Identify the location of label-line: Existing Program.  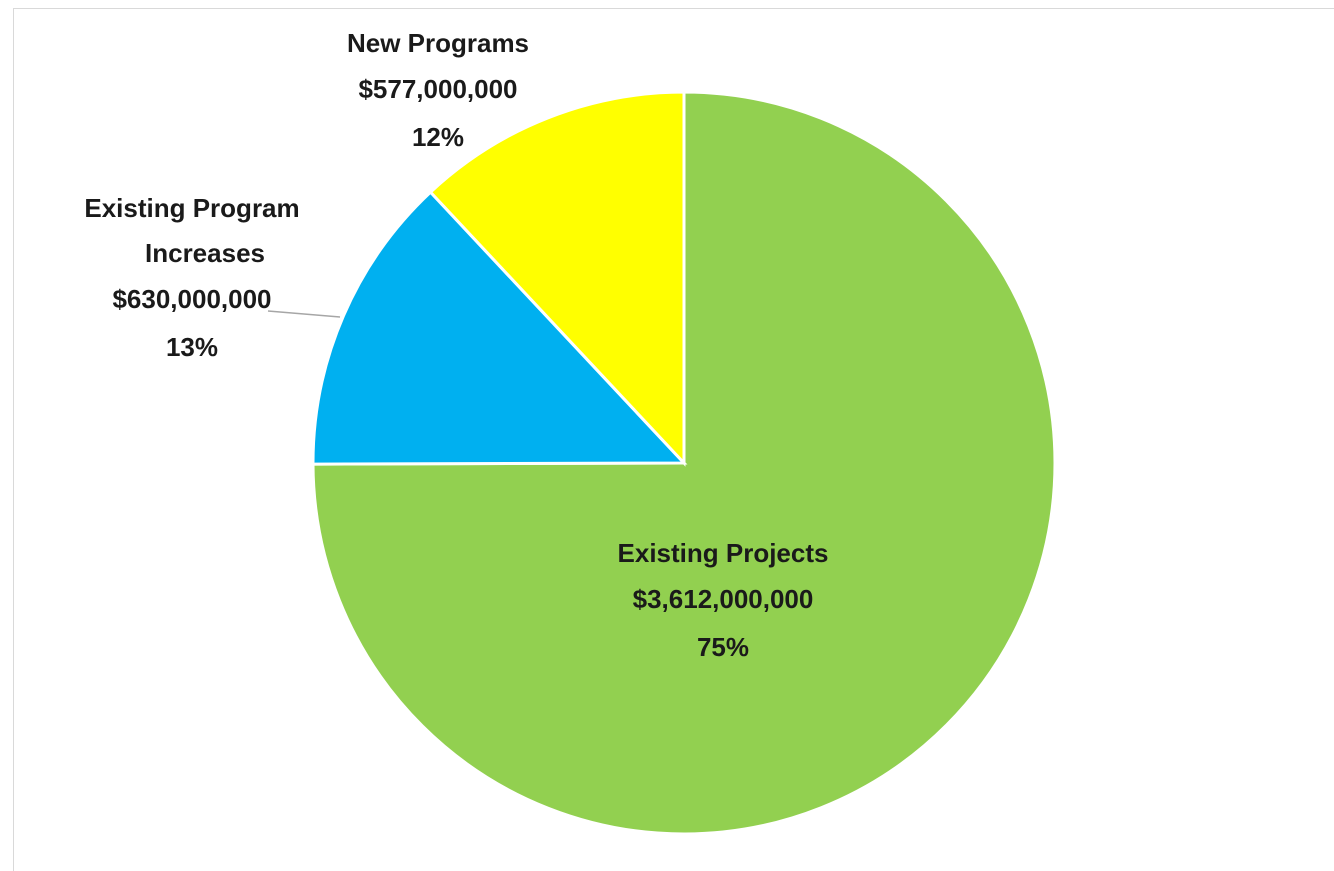
(191, 208).